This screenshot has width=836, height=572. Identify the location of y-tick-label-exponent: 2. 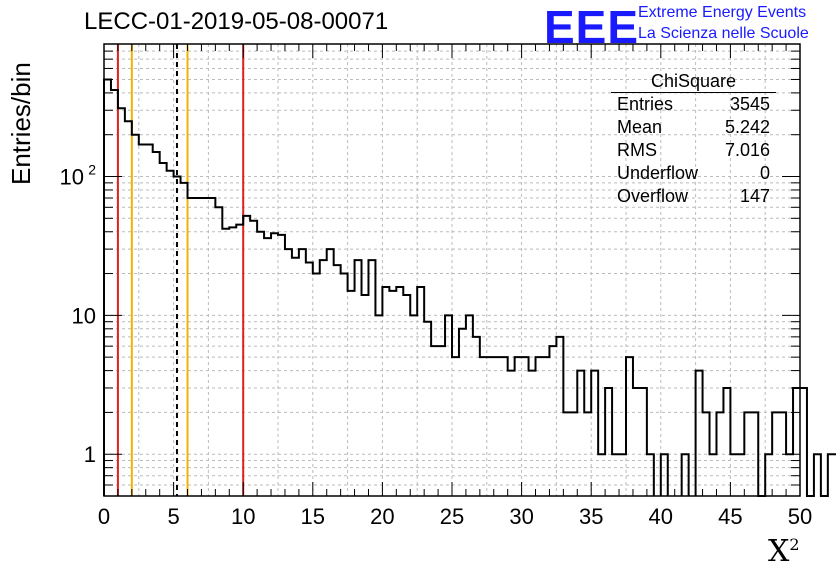
(92, 169).